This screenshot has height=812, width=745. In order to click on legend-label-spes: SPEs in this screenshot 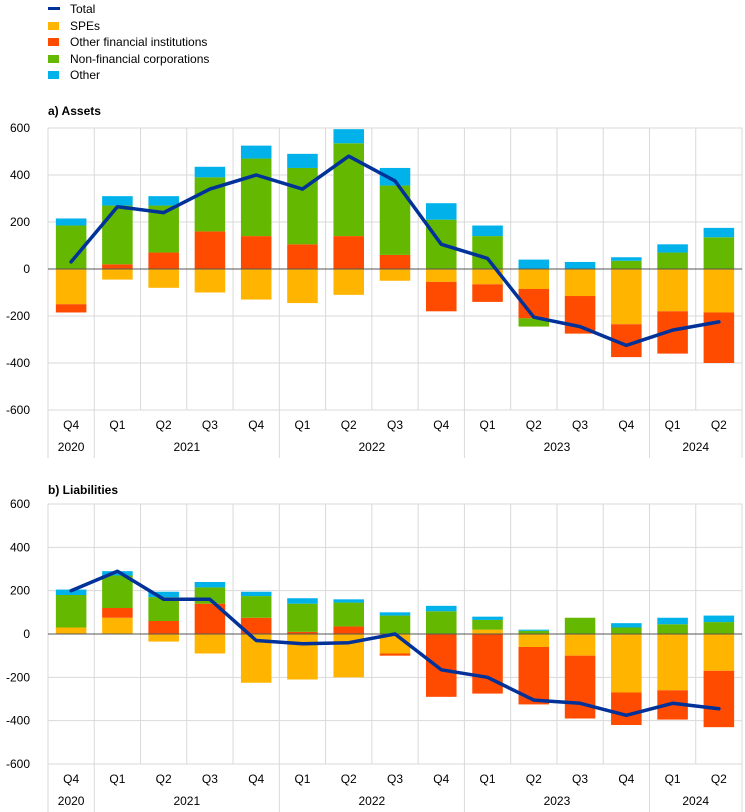, I will do `click(85, 25)`.